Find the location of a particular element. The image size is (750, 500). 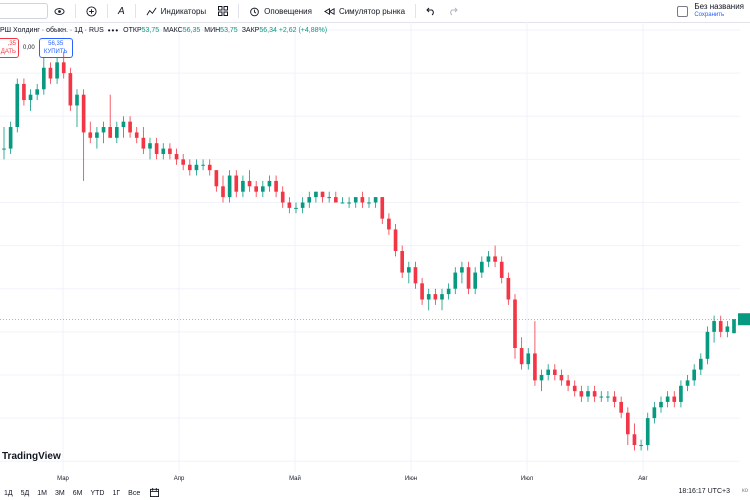

range-button: Все is located at coordinates (134, 493).